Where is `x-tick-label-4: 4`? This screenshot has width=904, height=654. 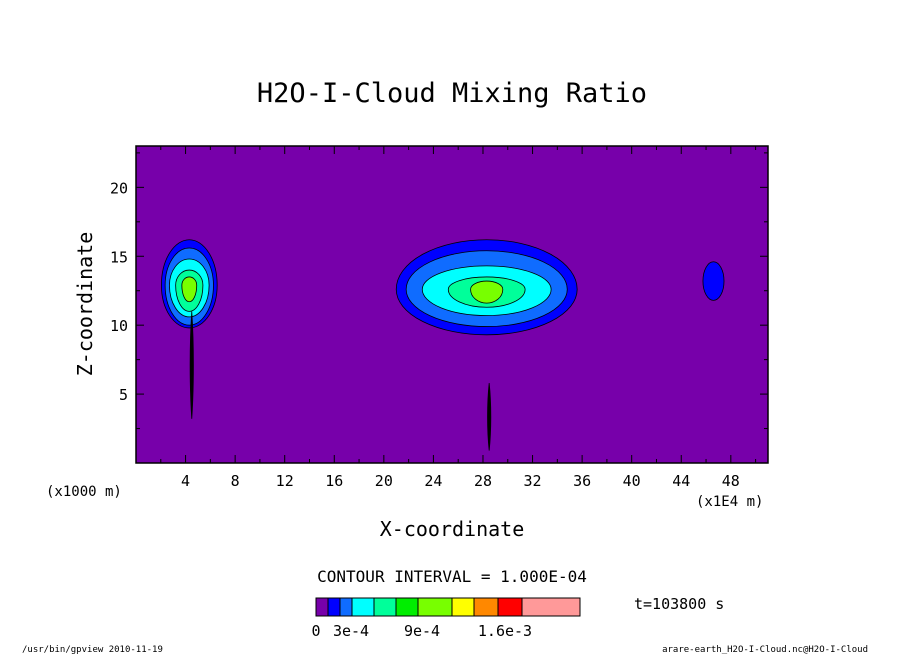
x-tick-label-4: 4 is located at coordinates (185, 481).